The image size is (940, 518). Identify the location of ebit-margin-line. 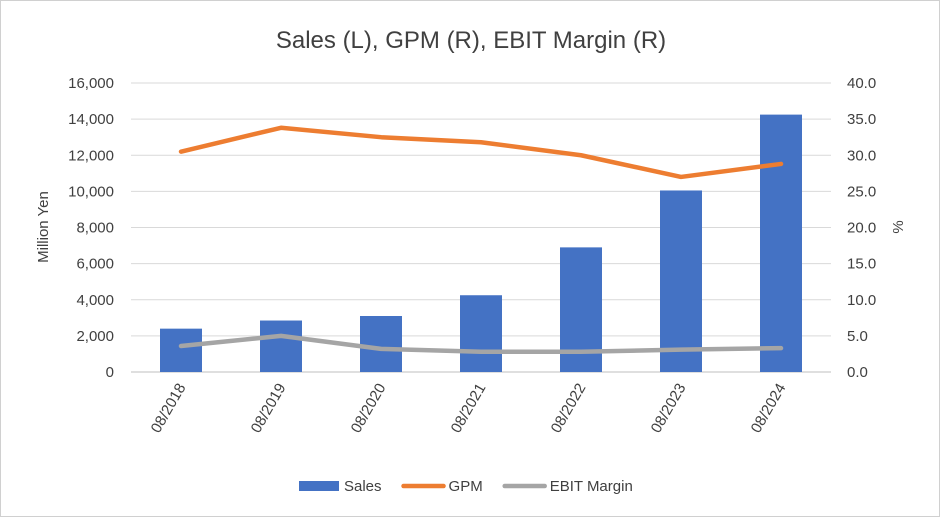
(481, 344).